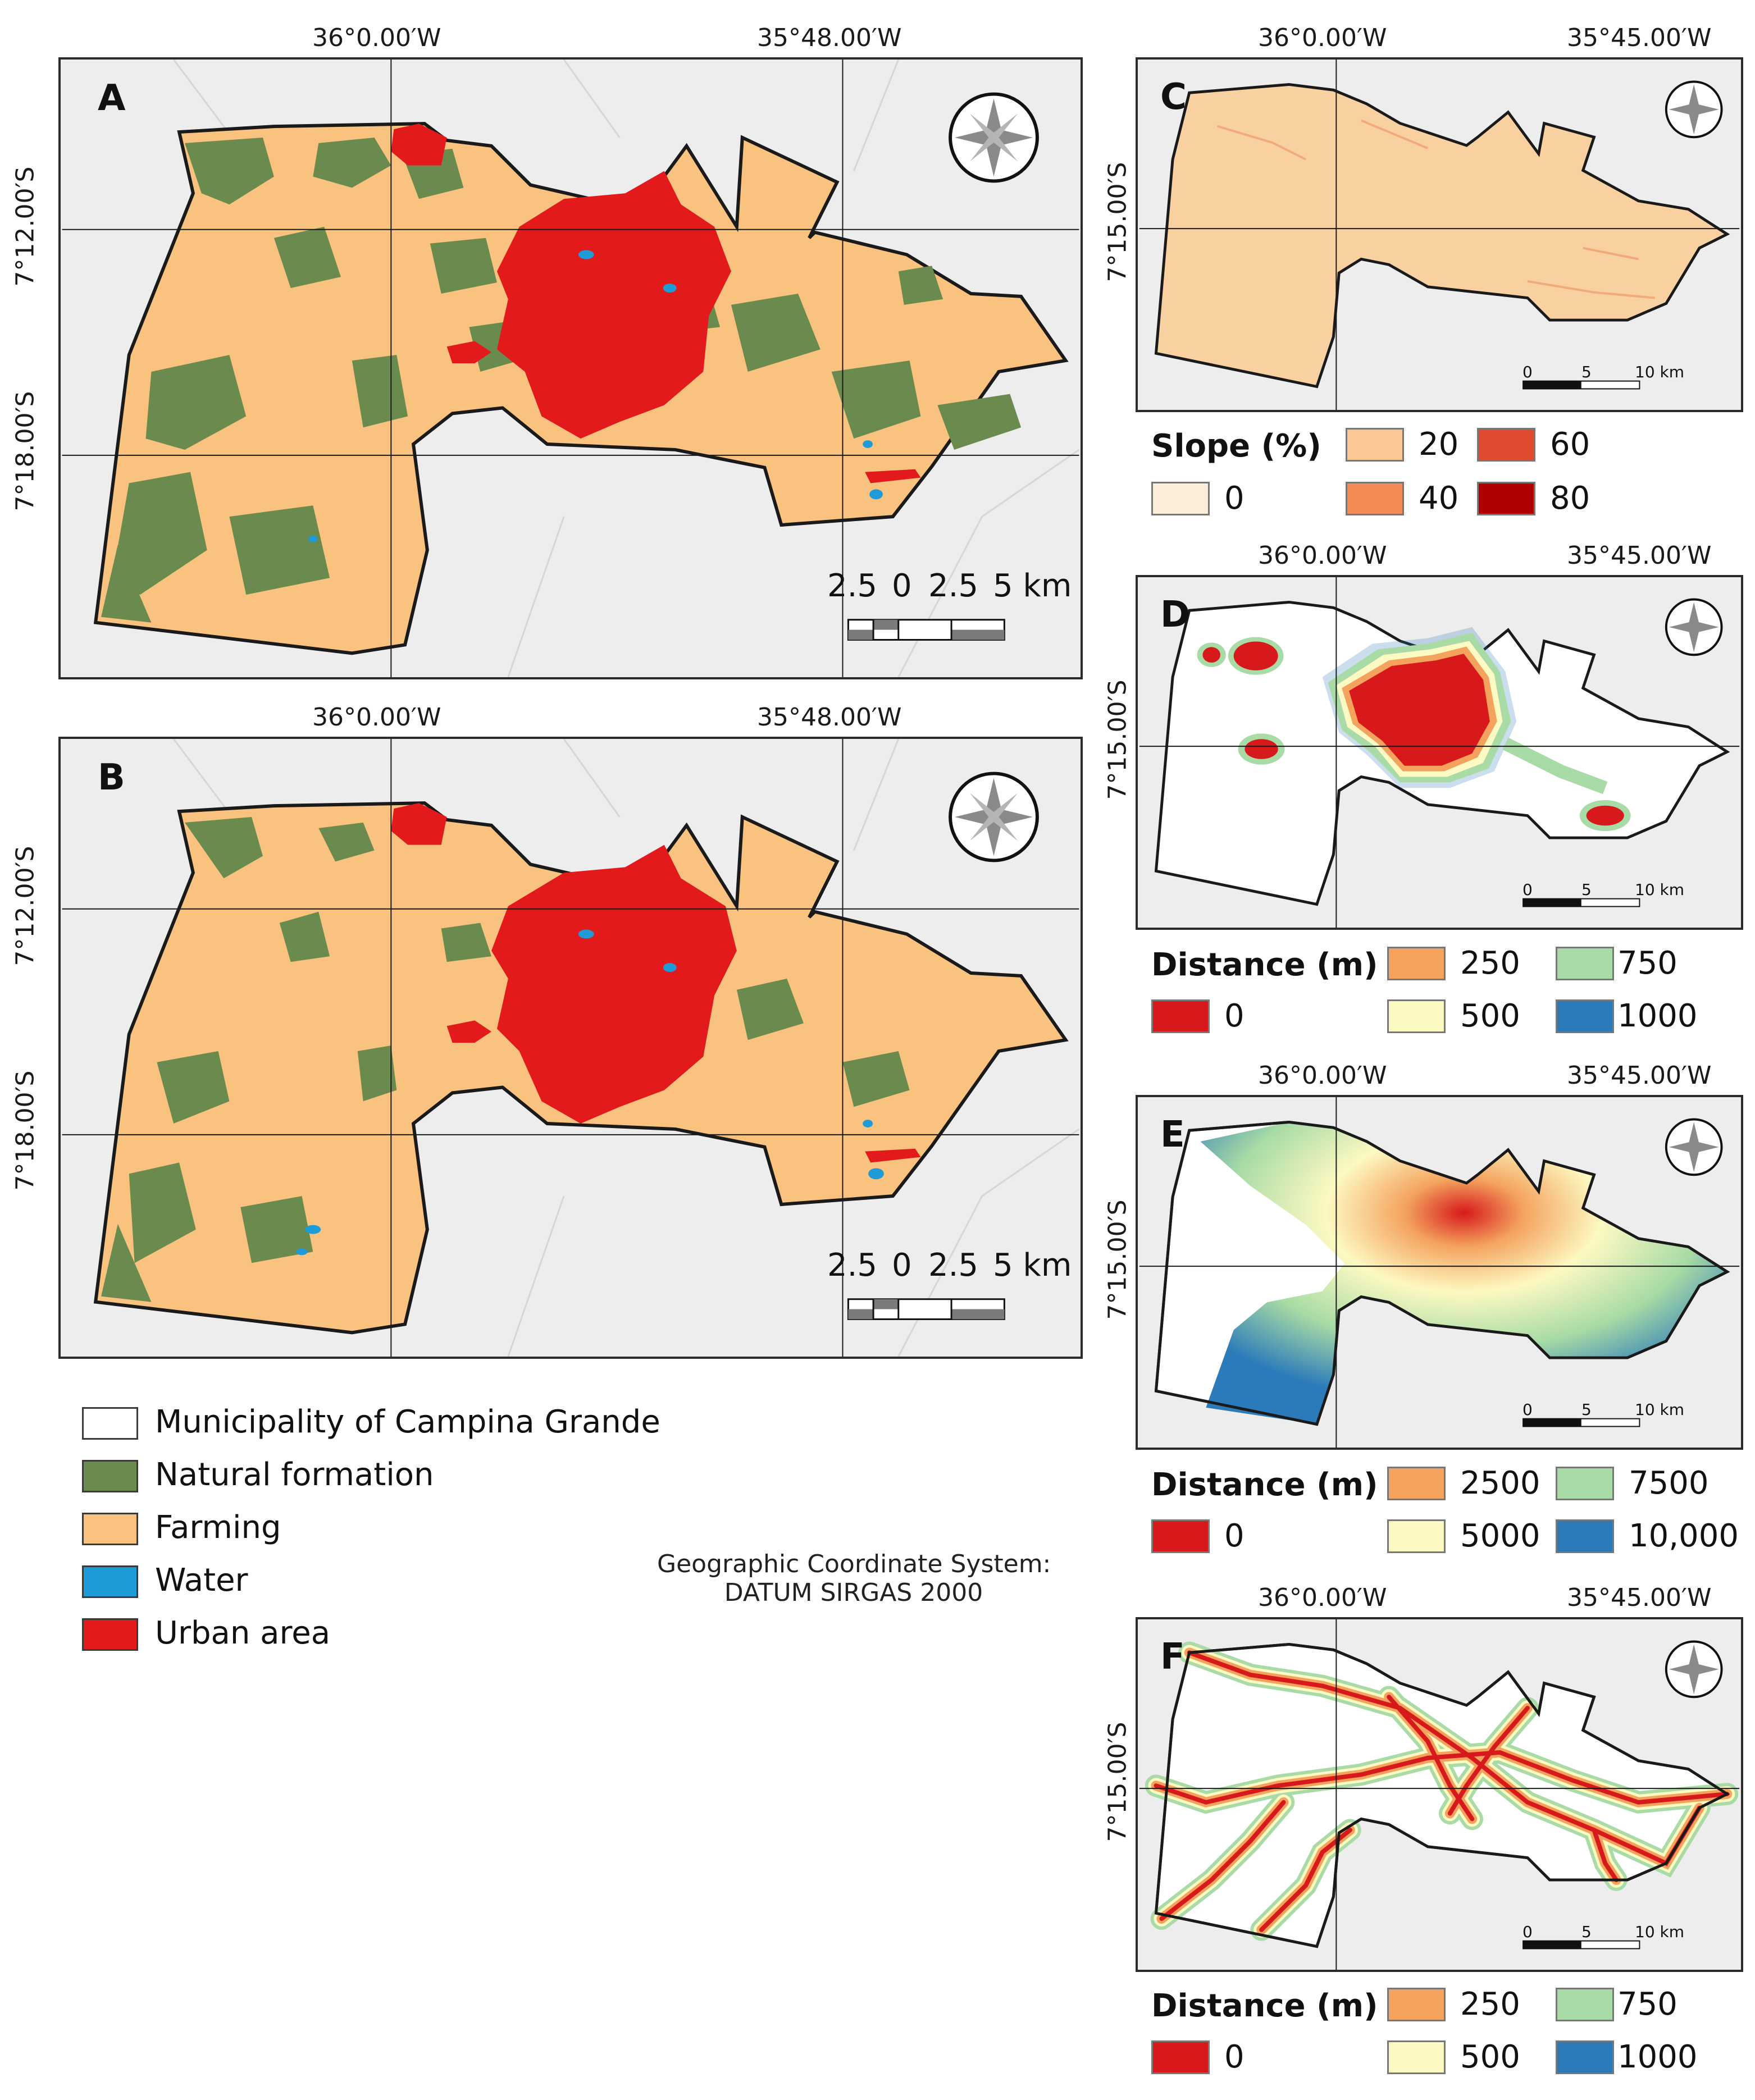 The image size is (1755, 2100). I want to click on panel-f-letter: F, so click(1172, 1657).